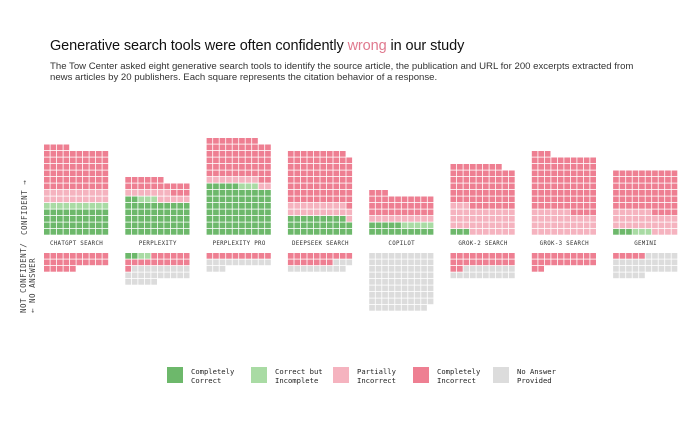 This screenshot has height=440, width=690. I want to click on legend-swatch-partially-incorrect, so click(341, 375).